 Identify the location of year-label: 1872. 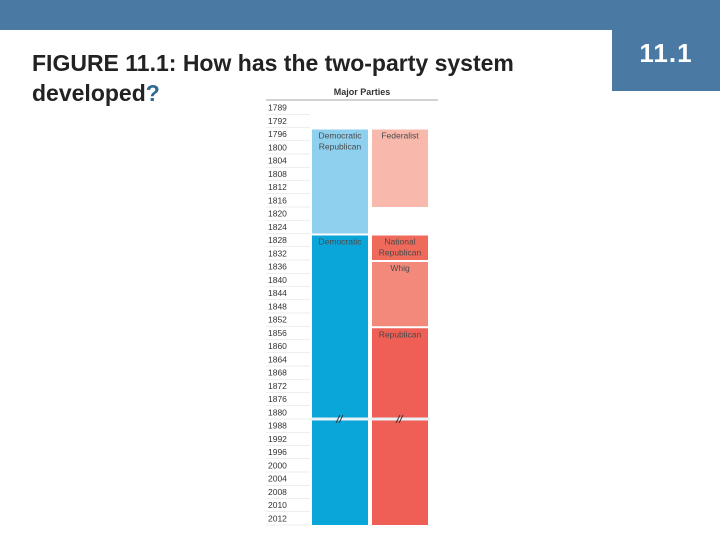
(277, 386).